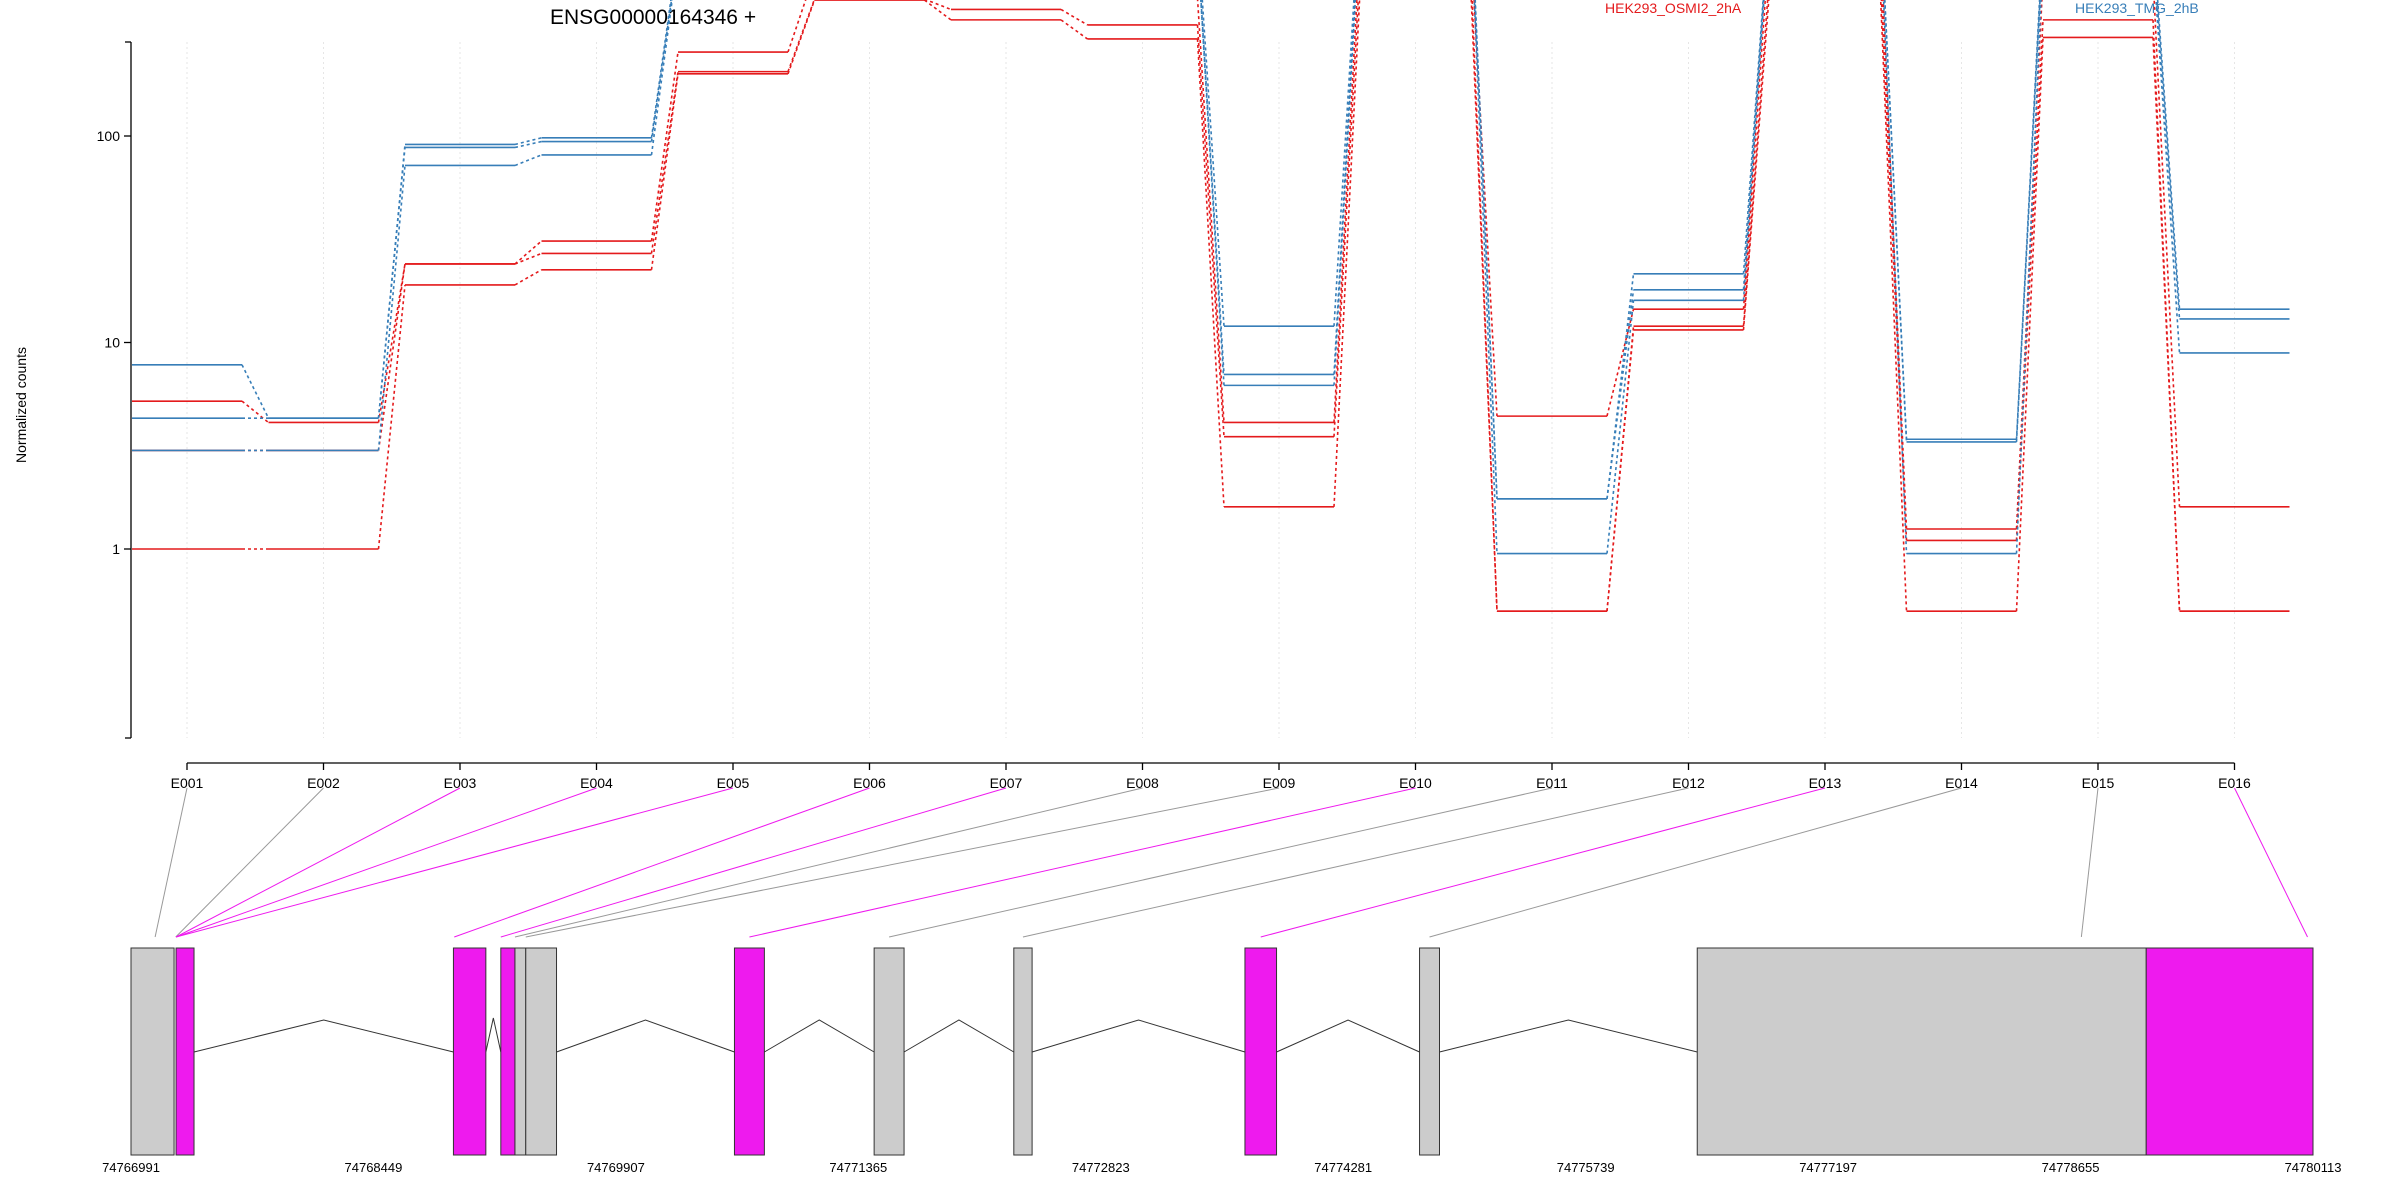 The image size is (2400, 1200). Describe the element at coordinates (1279, 783) in the screenshot. I see `x-tick-label-E009: E009` at that location.